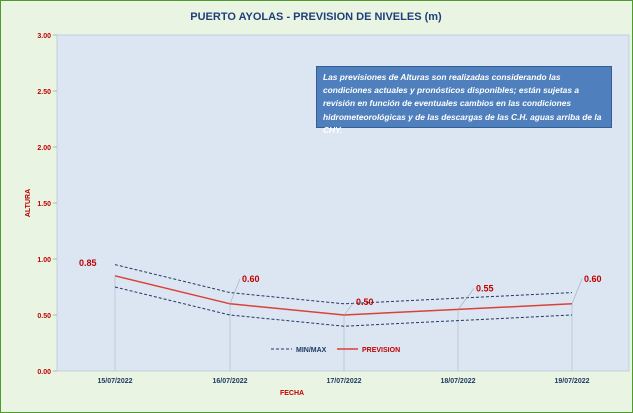 The height and width of the screenshot is (413, 633). I want to click on x-tick-label: 16/07/2022, so click(229, 381).